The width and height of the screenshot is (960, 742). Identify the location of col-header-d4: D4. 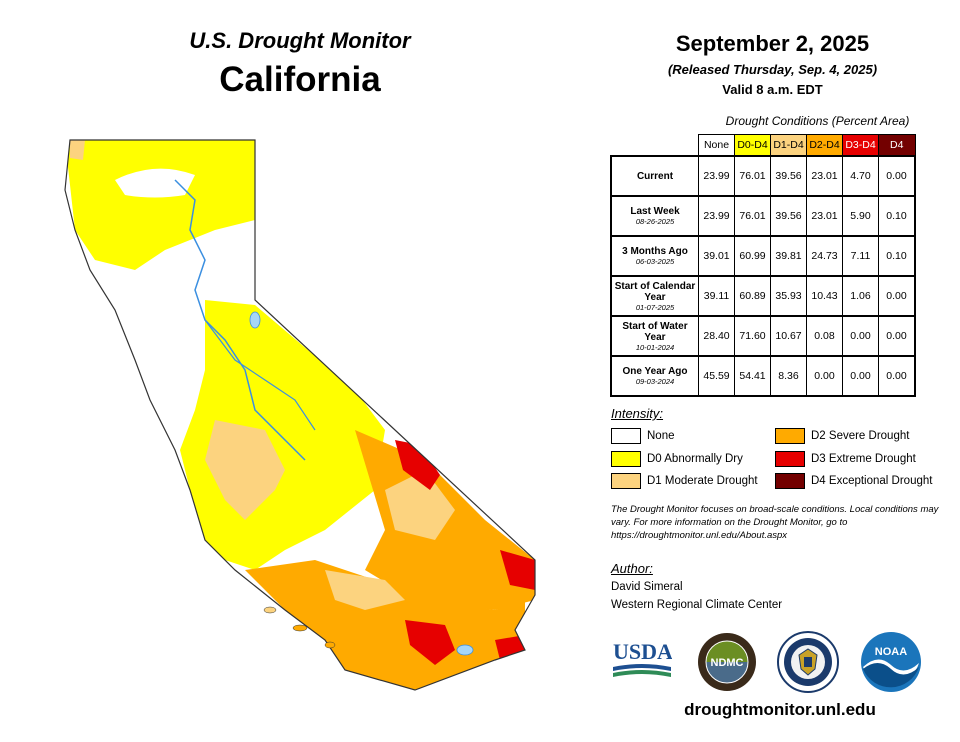
(897, 145).